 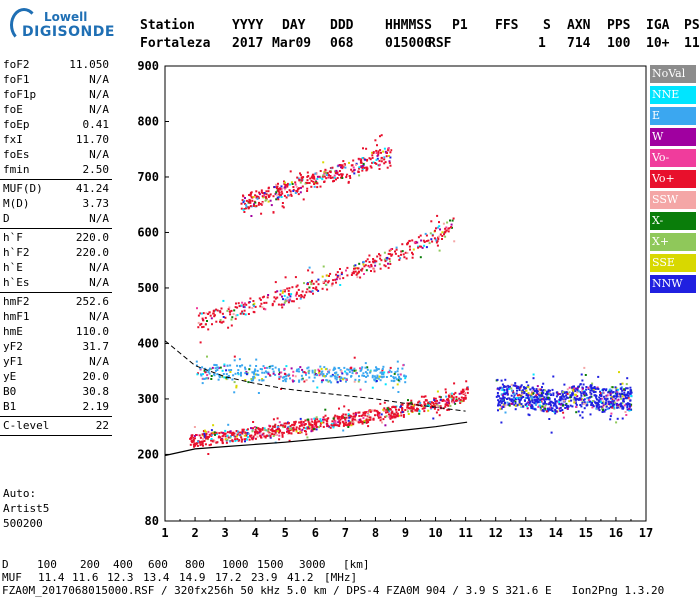 What do you see at coordinates (673, 242) in the screenshot?
I see `legend-item: X+` at bounding box center [673, 242].